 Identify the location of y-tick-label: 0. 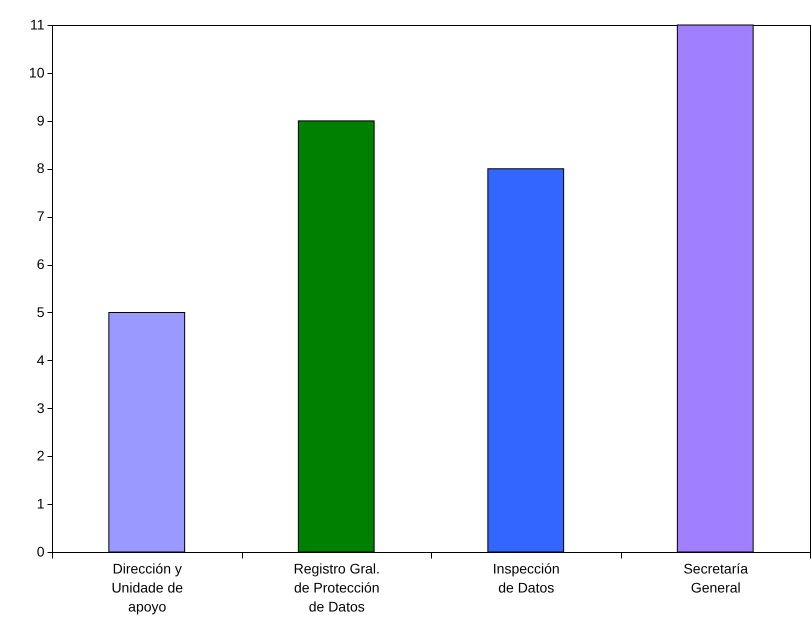
(40, 552).